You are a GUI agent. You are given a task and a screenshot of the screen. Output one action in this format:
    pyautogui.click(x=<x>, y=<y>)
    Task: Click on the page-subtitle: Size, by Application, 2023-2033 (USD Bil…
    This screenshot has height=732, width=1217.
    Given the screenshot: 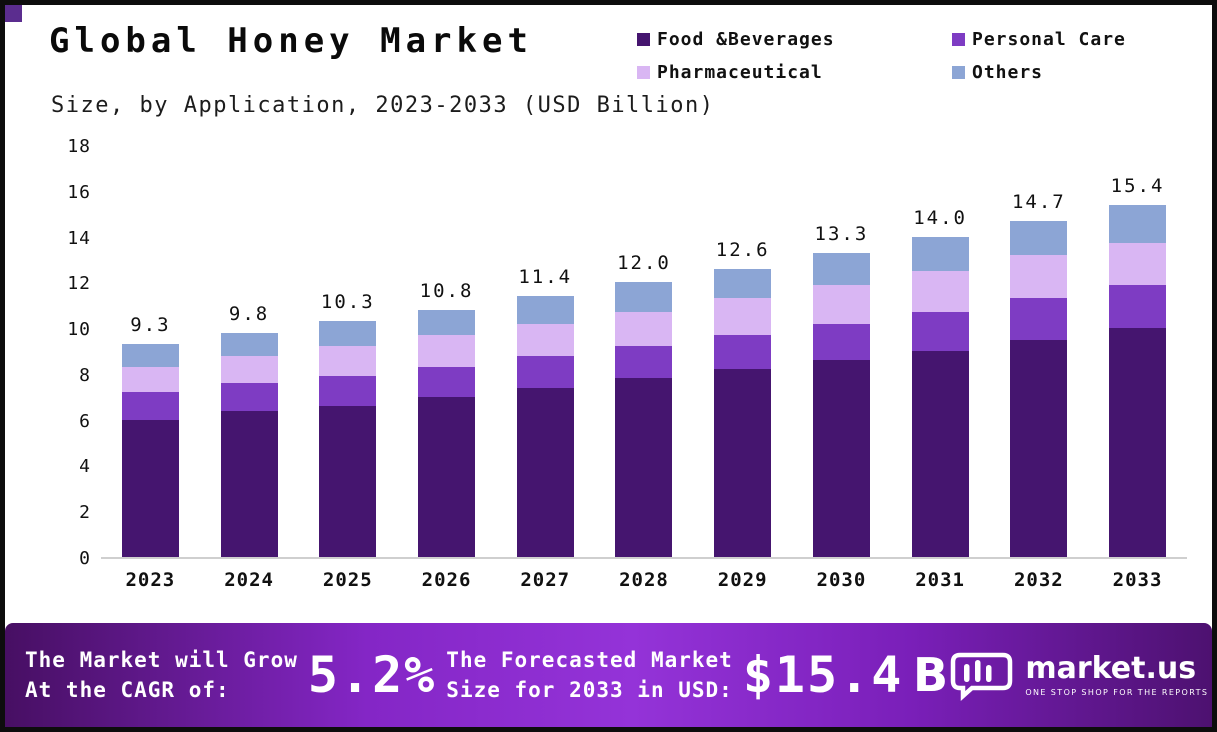 What is the action you would take?
    pyautogui.click(x=383, y=105)
    